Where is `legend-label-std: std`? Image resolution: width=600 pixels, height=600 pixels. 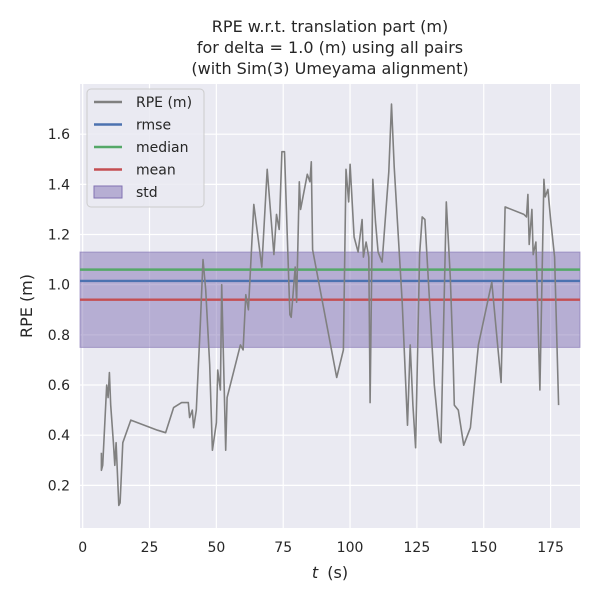 legend-label-std: std is located at coordinates (147, 193).